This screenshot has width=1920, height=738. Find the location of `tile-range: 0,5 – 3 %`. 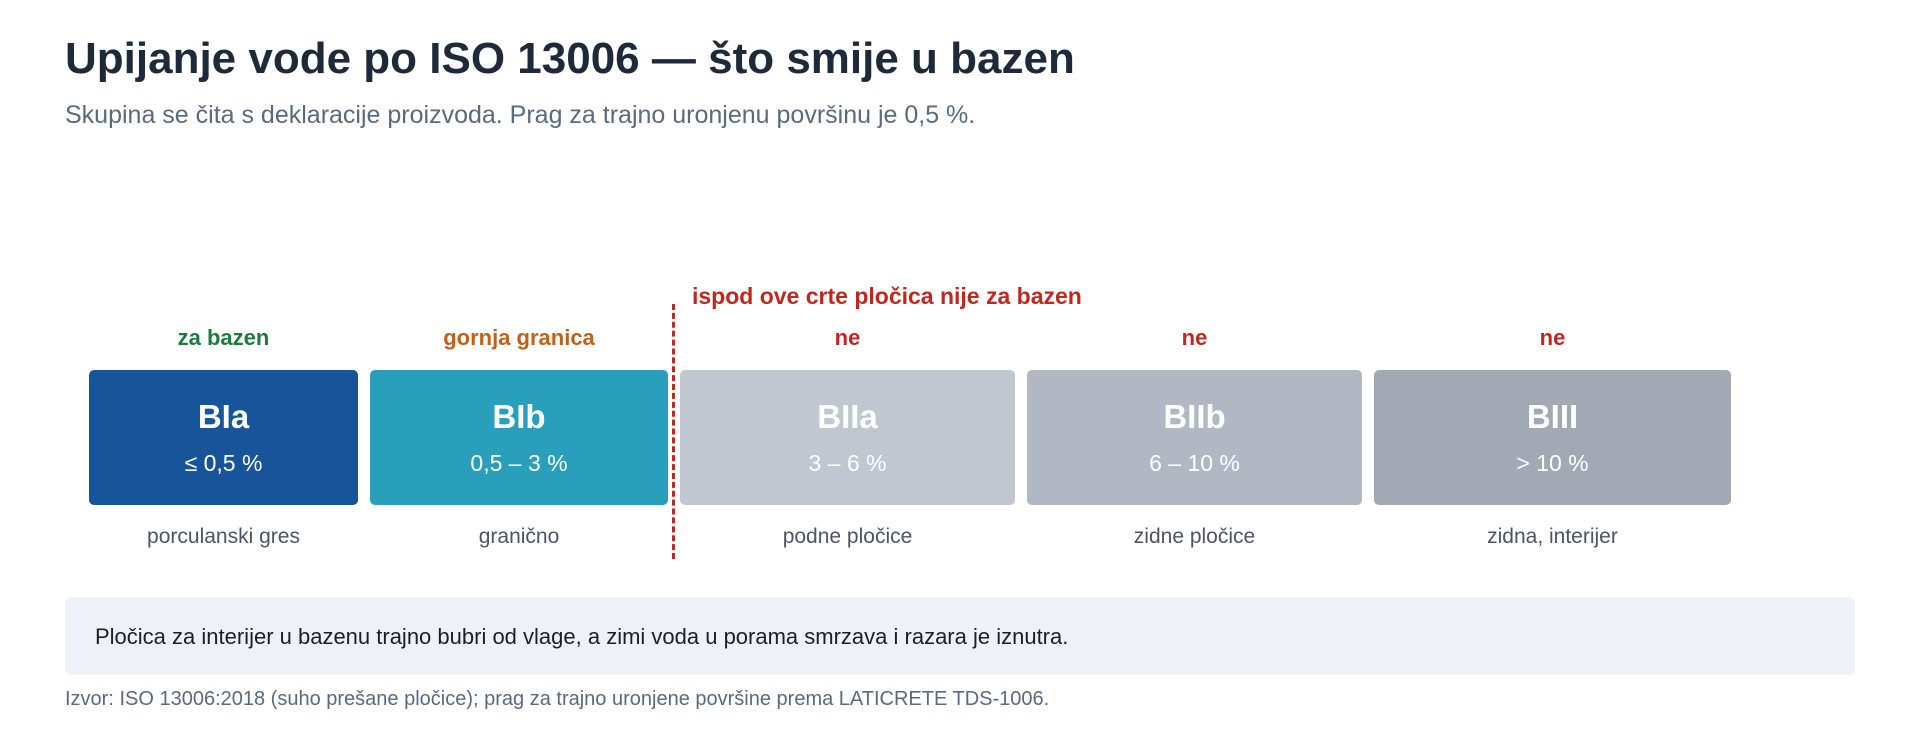

tile-range: 0,5 – 3 % is located at coordinates (519, 463).